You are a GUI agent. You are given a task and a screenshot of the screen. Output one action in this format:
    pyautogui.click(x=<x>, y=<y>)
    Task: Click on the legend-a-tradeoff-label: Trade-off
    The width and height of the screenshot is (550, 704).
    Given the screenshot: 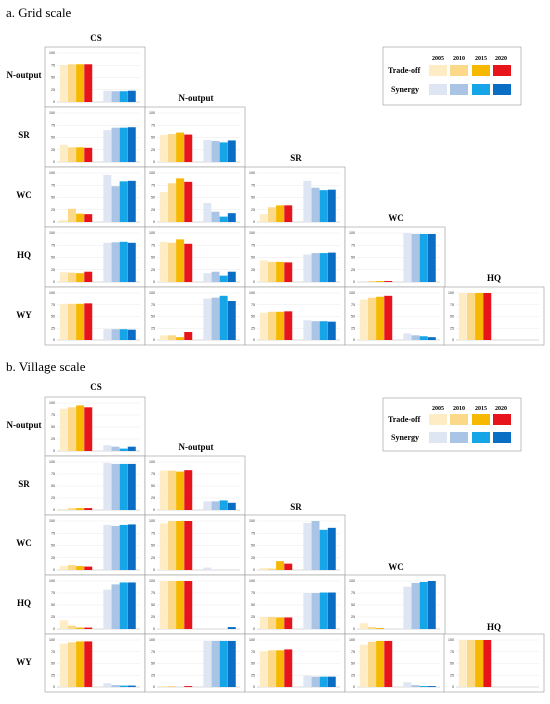 What is the action you would take?
    pyautogui.click(x=404, y=70)
    